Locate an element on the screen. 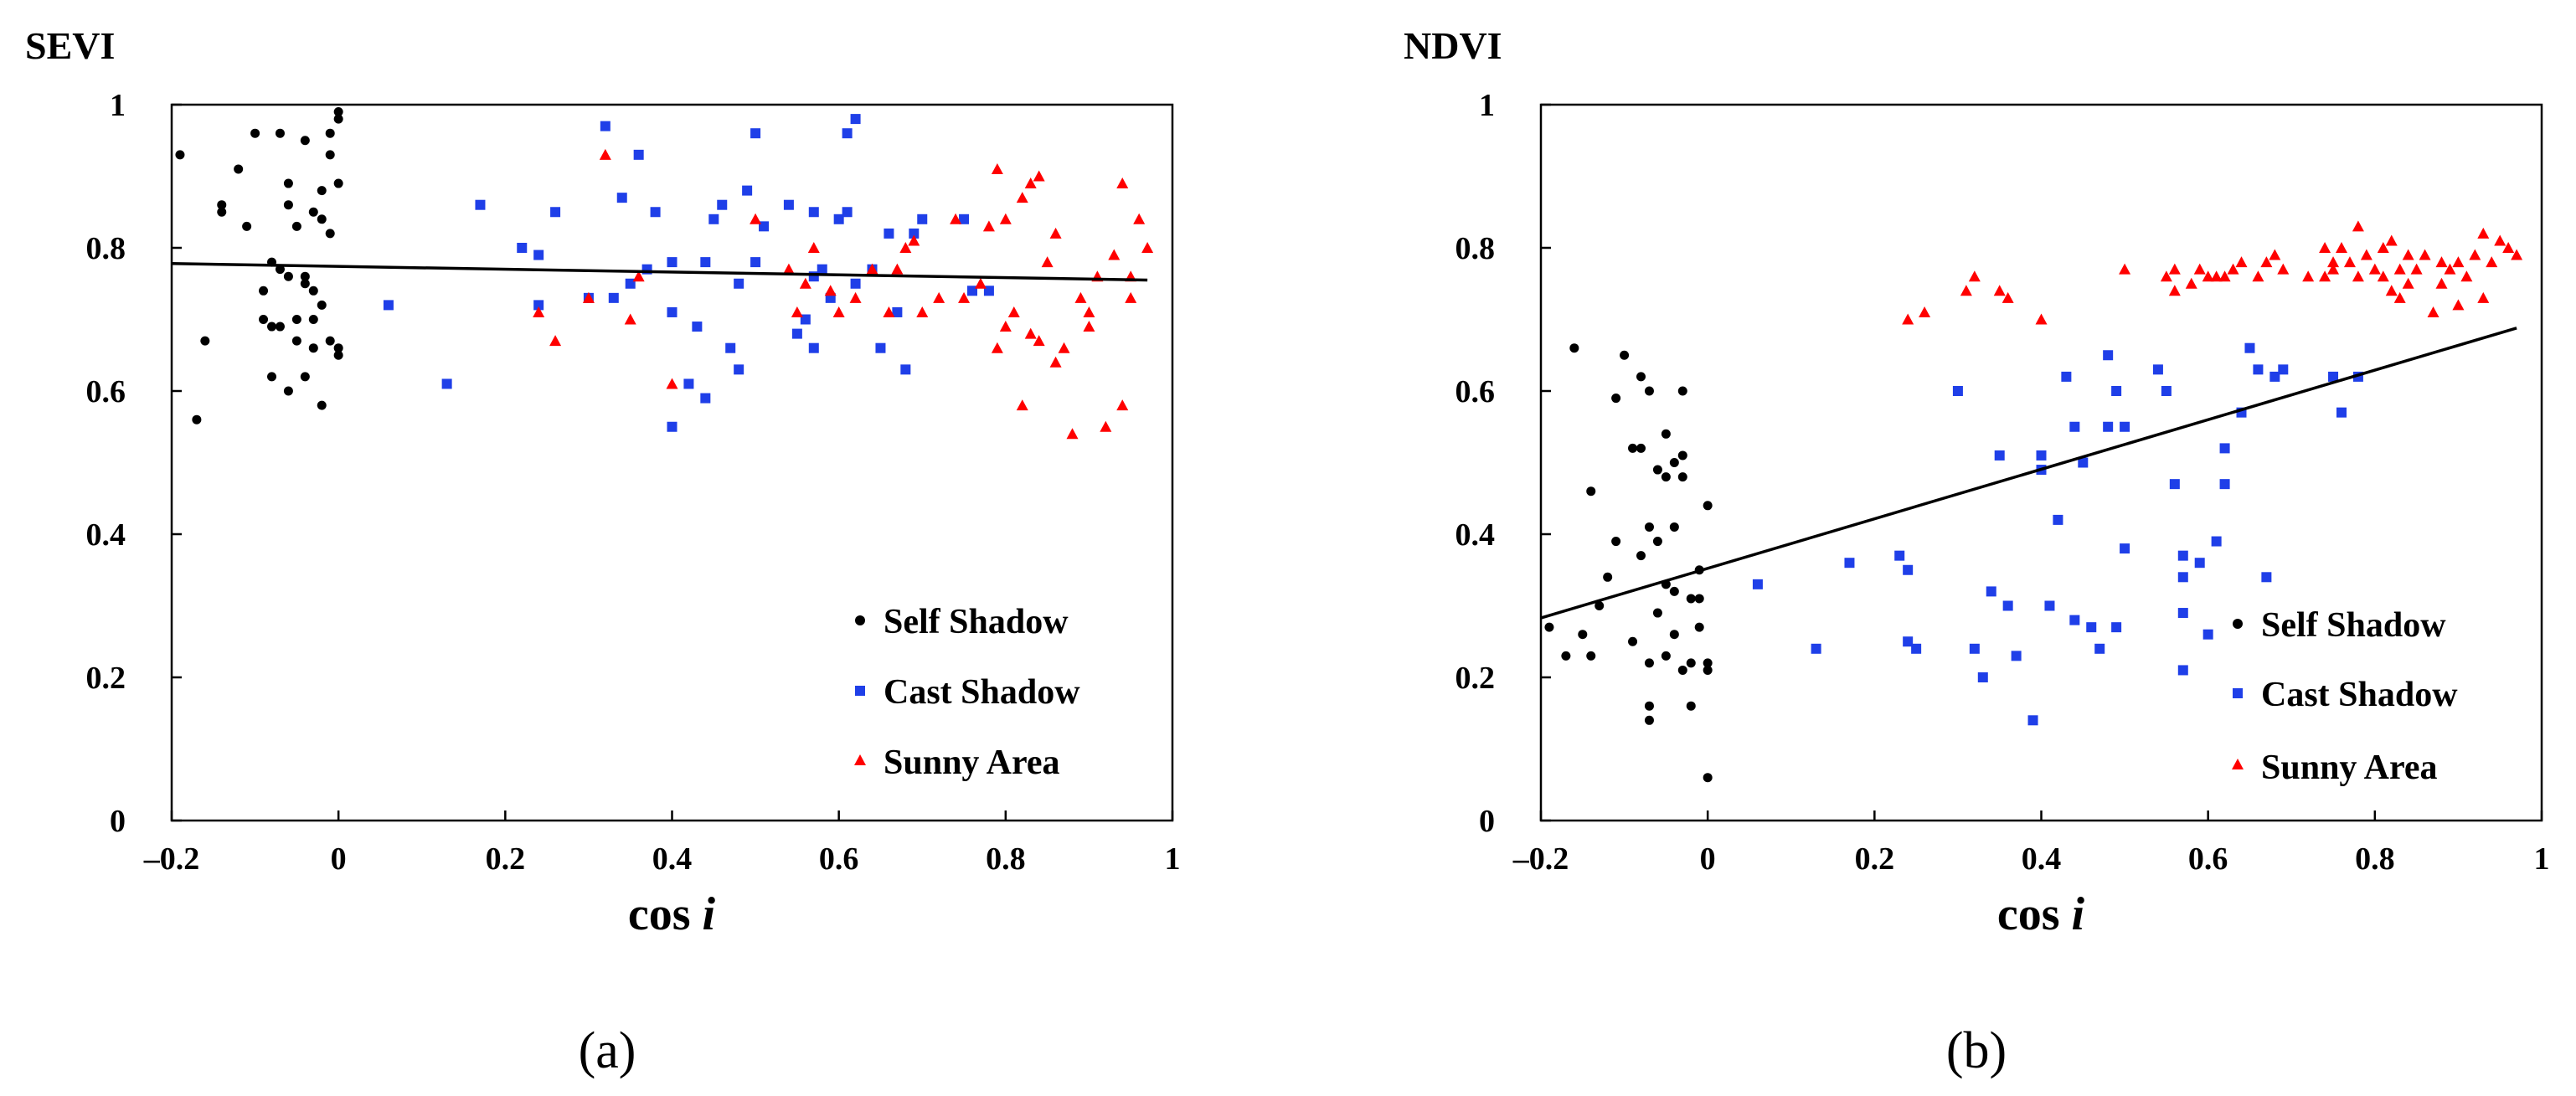 The width and height of the screenshot is (2576, 1096). panel-b-x-title: cos i is located at coordinates (2041, 914).